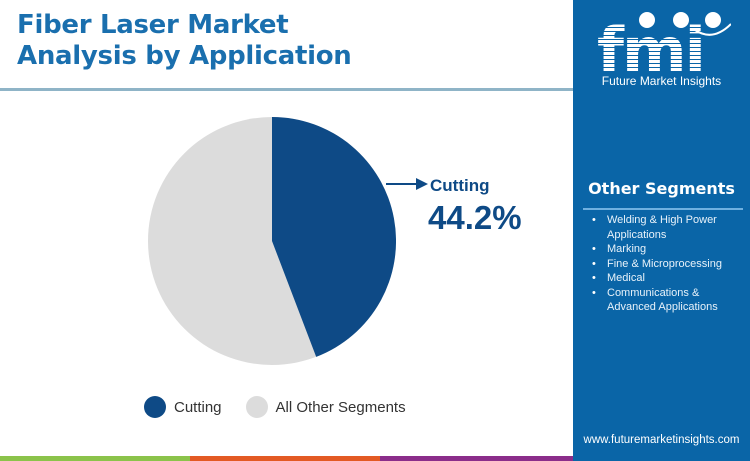 This screenshot has width=750, height=461. Describe the element at coordinates (460, 185) in the screenshot. I see `callout-label: Cutting` at that location.